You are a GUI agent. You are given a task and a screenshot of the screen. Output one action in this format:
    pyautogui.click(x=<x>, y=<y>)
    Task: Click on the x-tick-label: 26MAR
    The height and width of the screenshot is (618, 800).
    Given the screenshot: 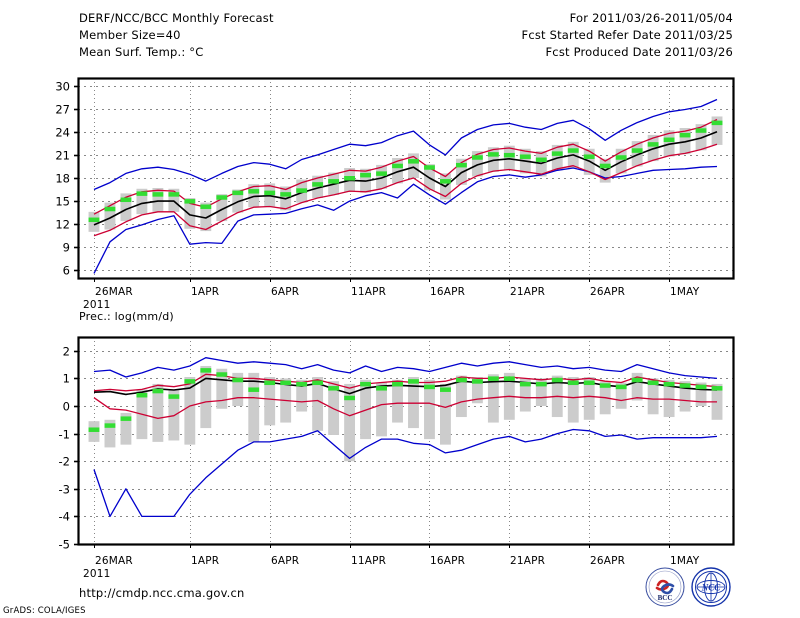 What is the action you would take?
    pyautogui.click(x=114, y=292)
    